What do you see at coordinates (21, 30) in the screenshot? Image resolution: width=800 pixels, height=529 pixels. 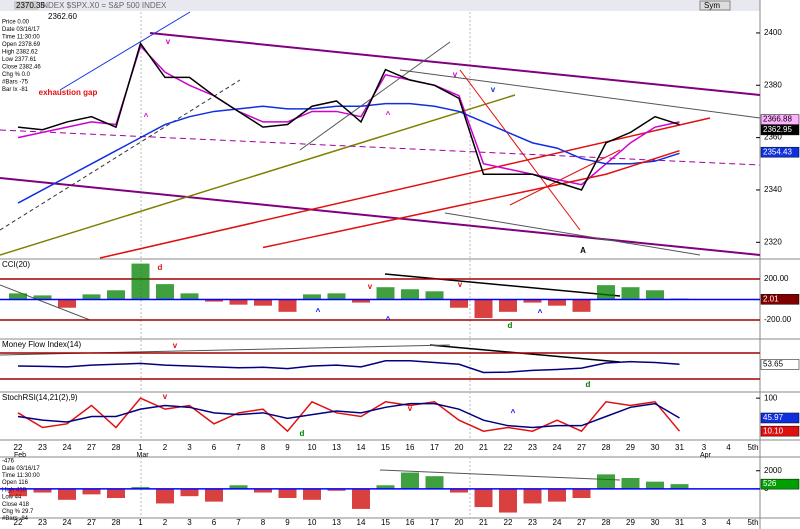 I see `info-line: Date 03/16/17` at bounding box center [21, 30].